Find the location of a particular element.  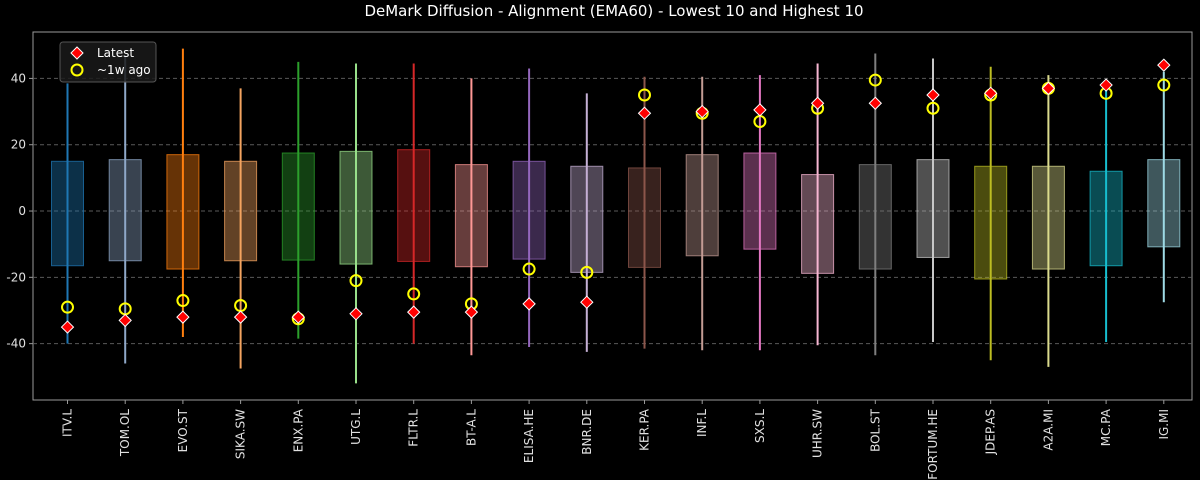

box-a2a-mi is located at coordinates (1048, 221).